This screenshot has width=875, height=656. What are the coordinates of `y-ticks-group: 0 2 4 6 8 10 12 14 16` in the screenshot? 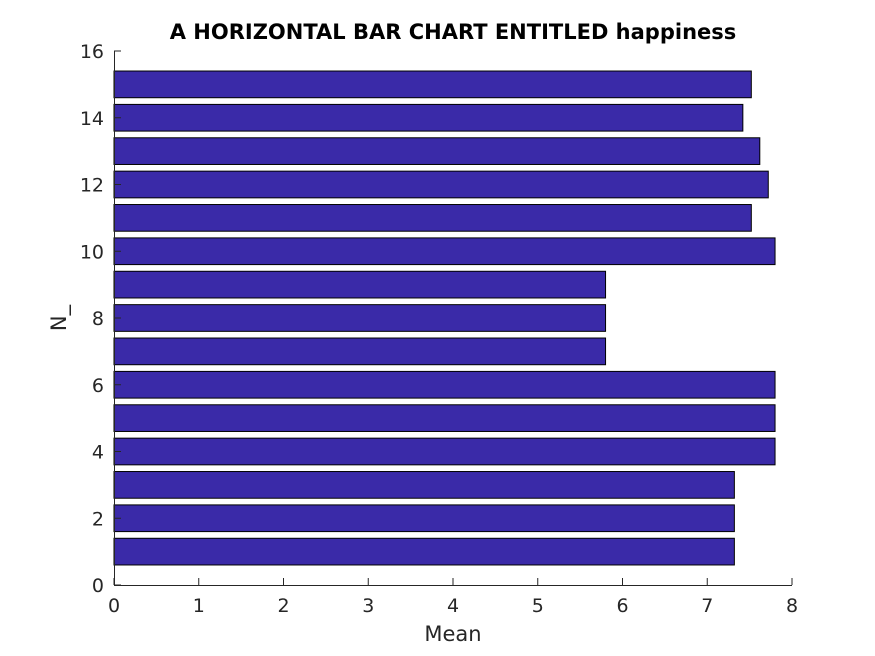 It's located at (100, 319).